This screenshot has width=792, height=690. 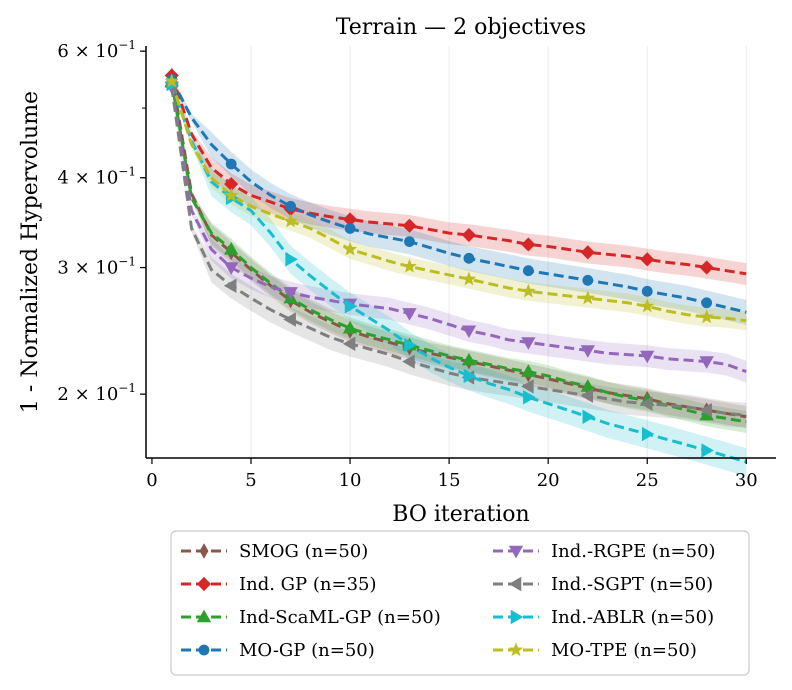 What do you see at coordinates (350, 480) in the screenshot?
I see `x-tick-label: 10` at bounding box center [350, 480].